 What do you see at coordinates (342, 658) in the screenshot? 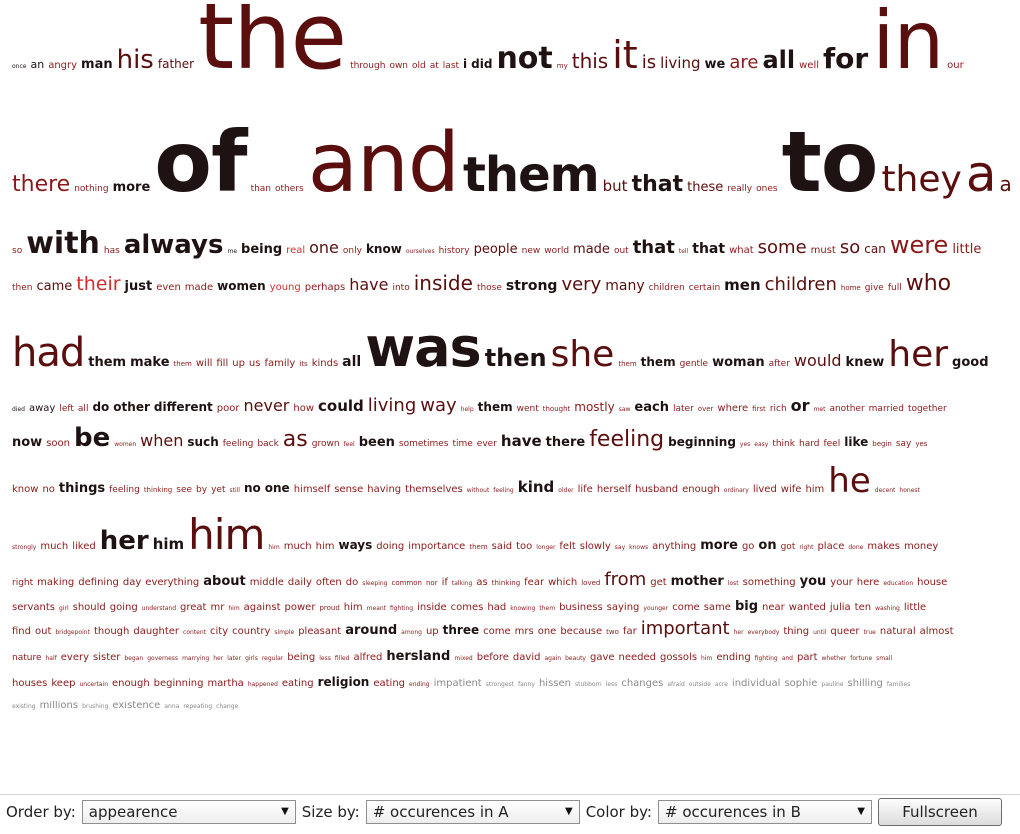
I see `cloud-word: filled` at bounding box center [342, 658].